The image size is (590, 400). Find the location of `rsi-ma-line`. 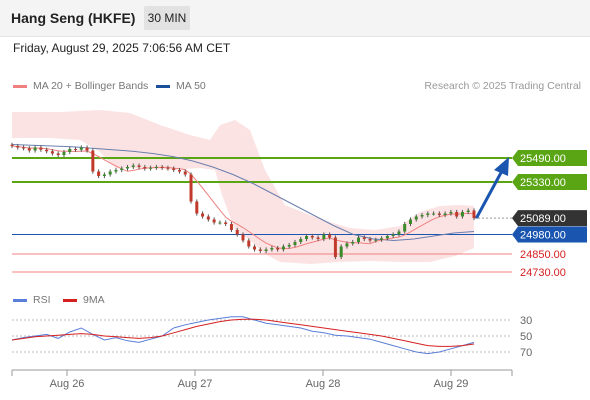

rsi-ma-line is located at coordinates (243, 332).